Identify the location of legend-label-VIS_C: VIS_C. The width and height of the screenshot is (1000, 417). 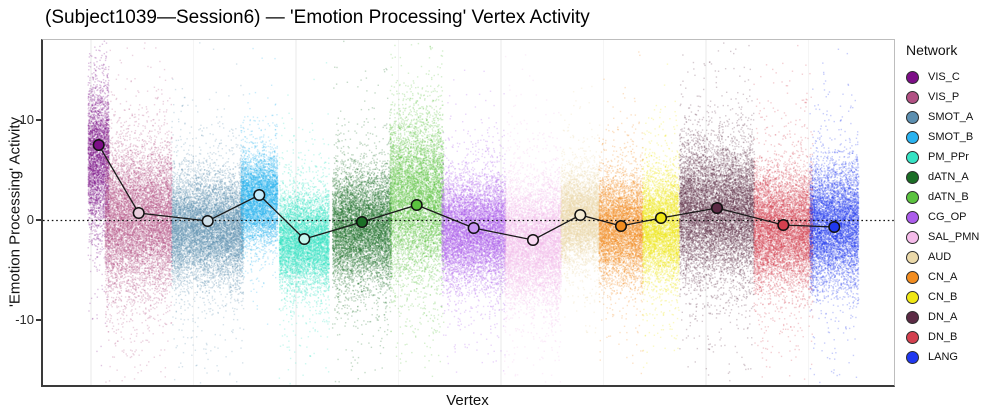
(944, 77).